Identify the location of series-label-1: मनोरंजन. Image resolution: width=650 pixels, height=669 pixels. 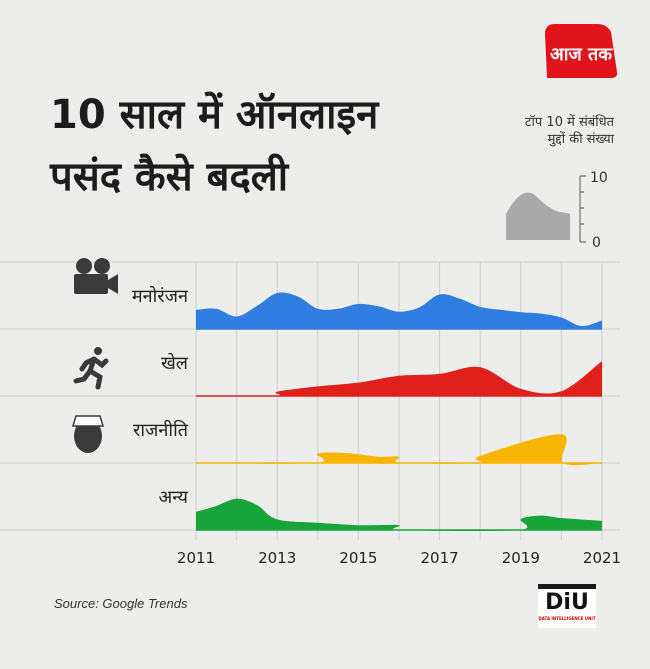
(160, 296).